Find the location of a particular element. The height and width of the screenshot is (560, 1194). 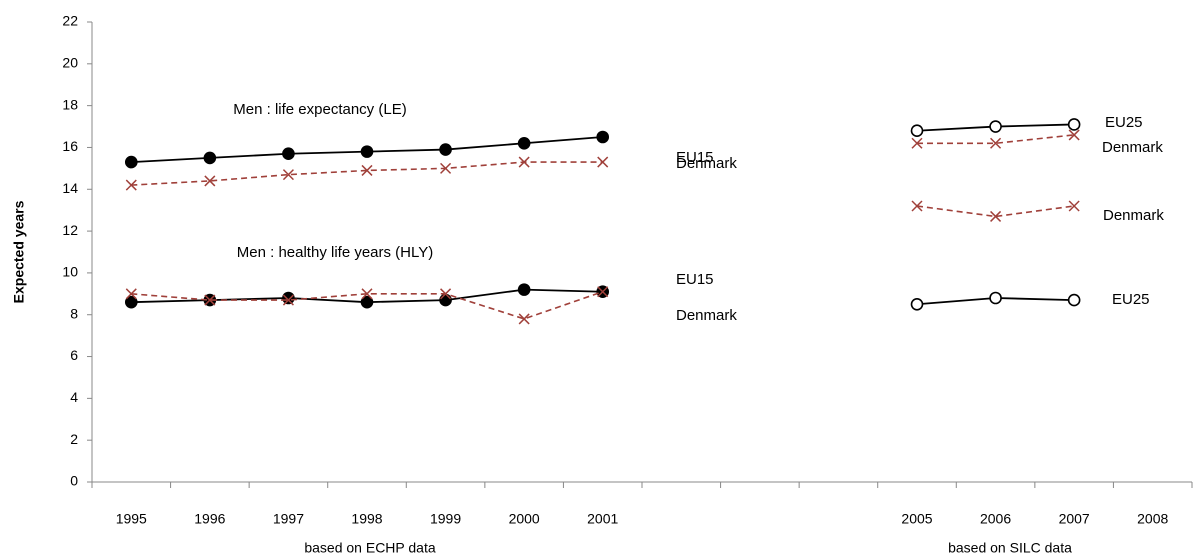

y-tick-label: 16 is located at coordinates (70, 146).